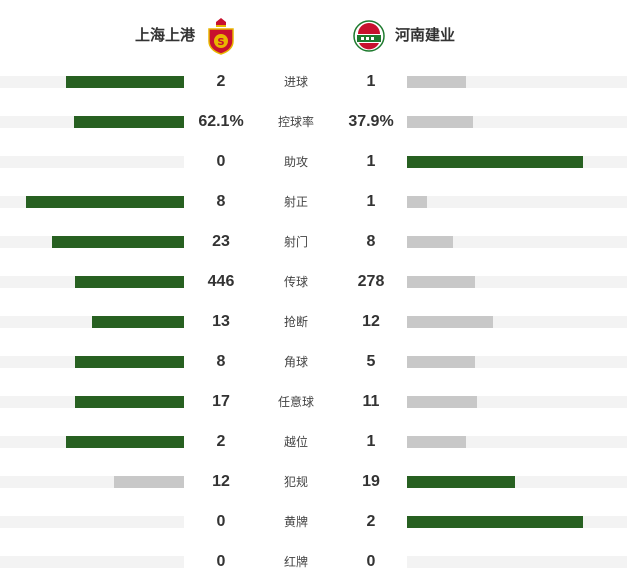  I want to click on stat-label: 进球, so click(295, 82).